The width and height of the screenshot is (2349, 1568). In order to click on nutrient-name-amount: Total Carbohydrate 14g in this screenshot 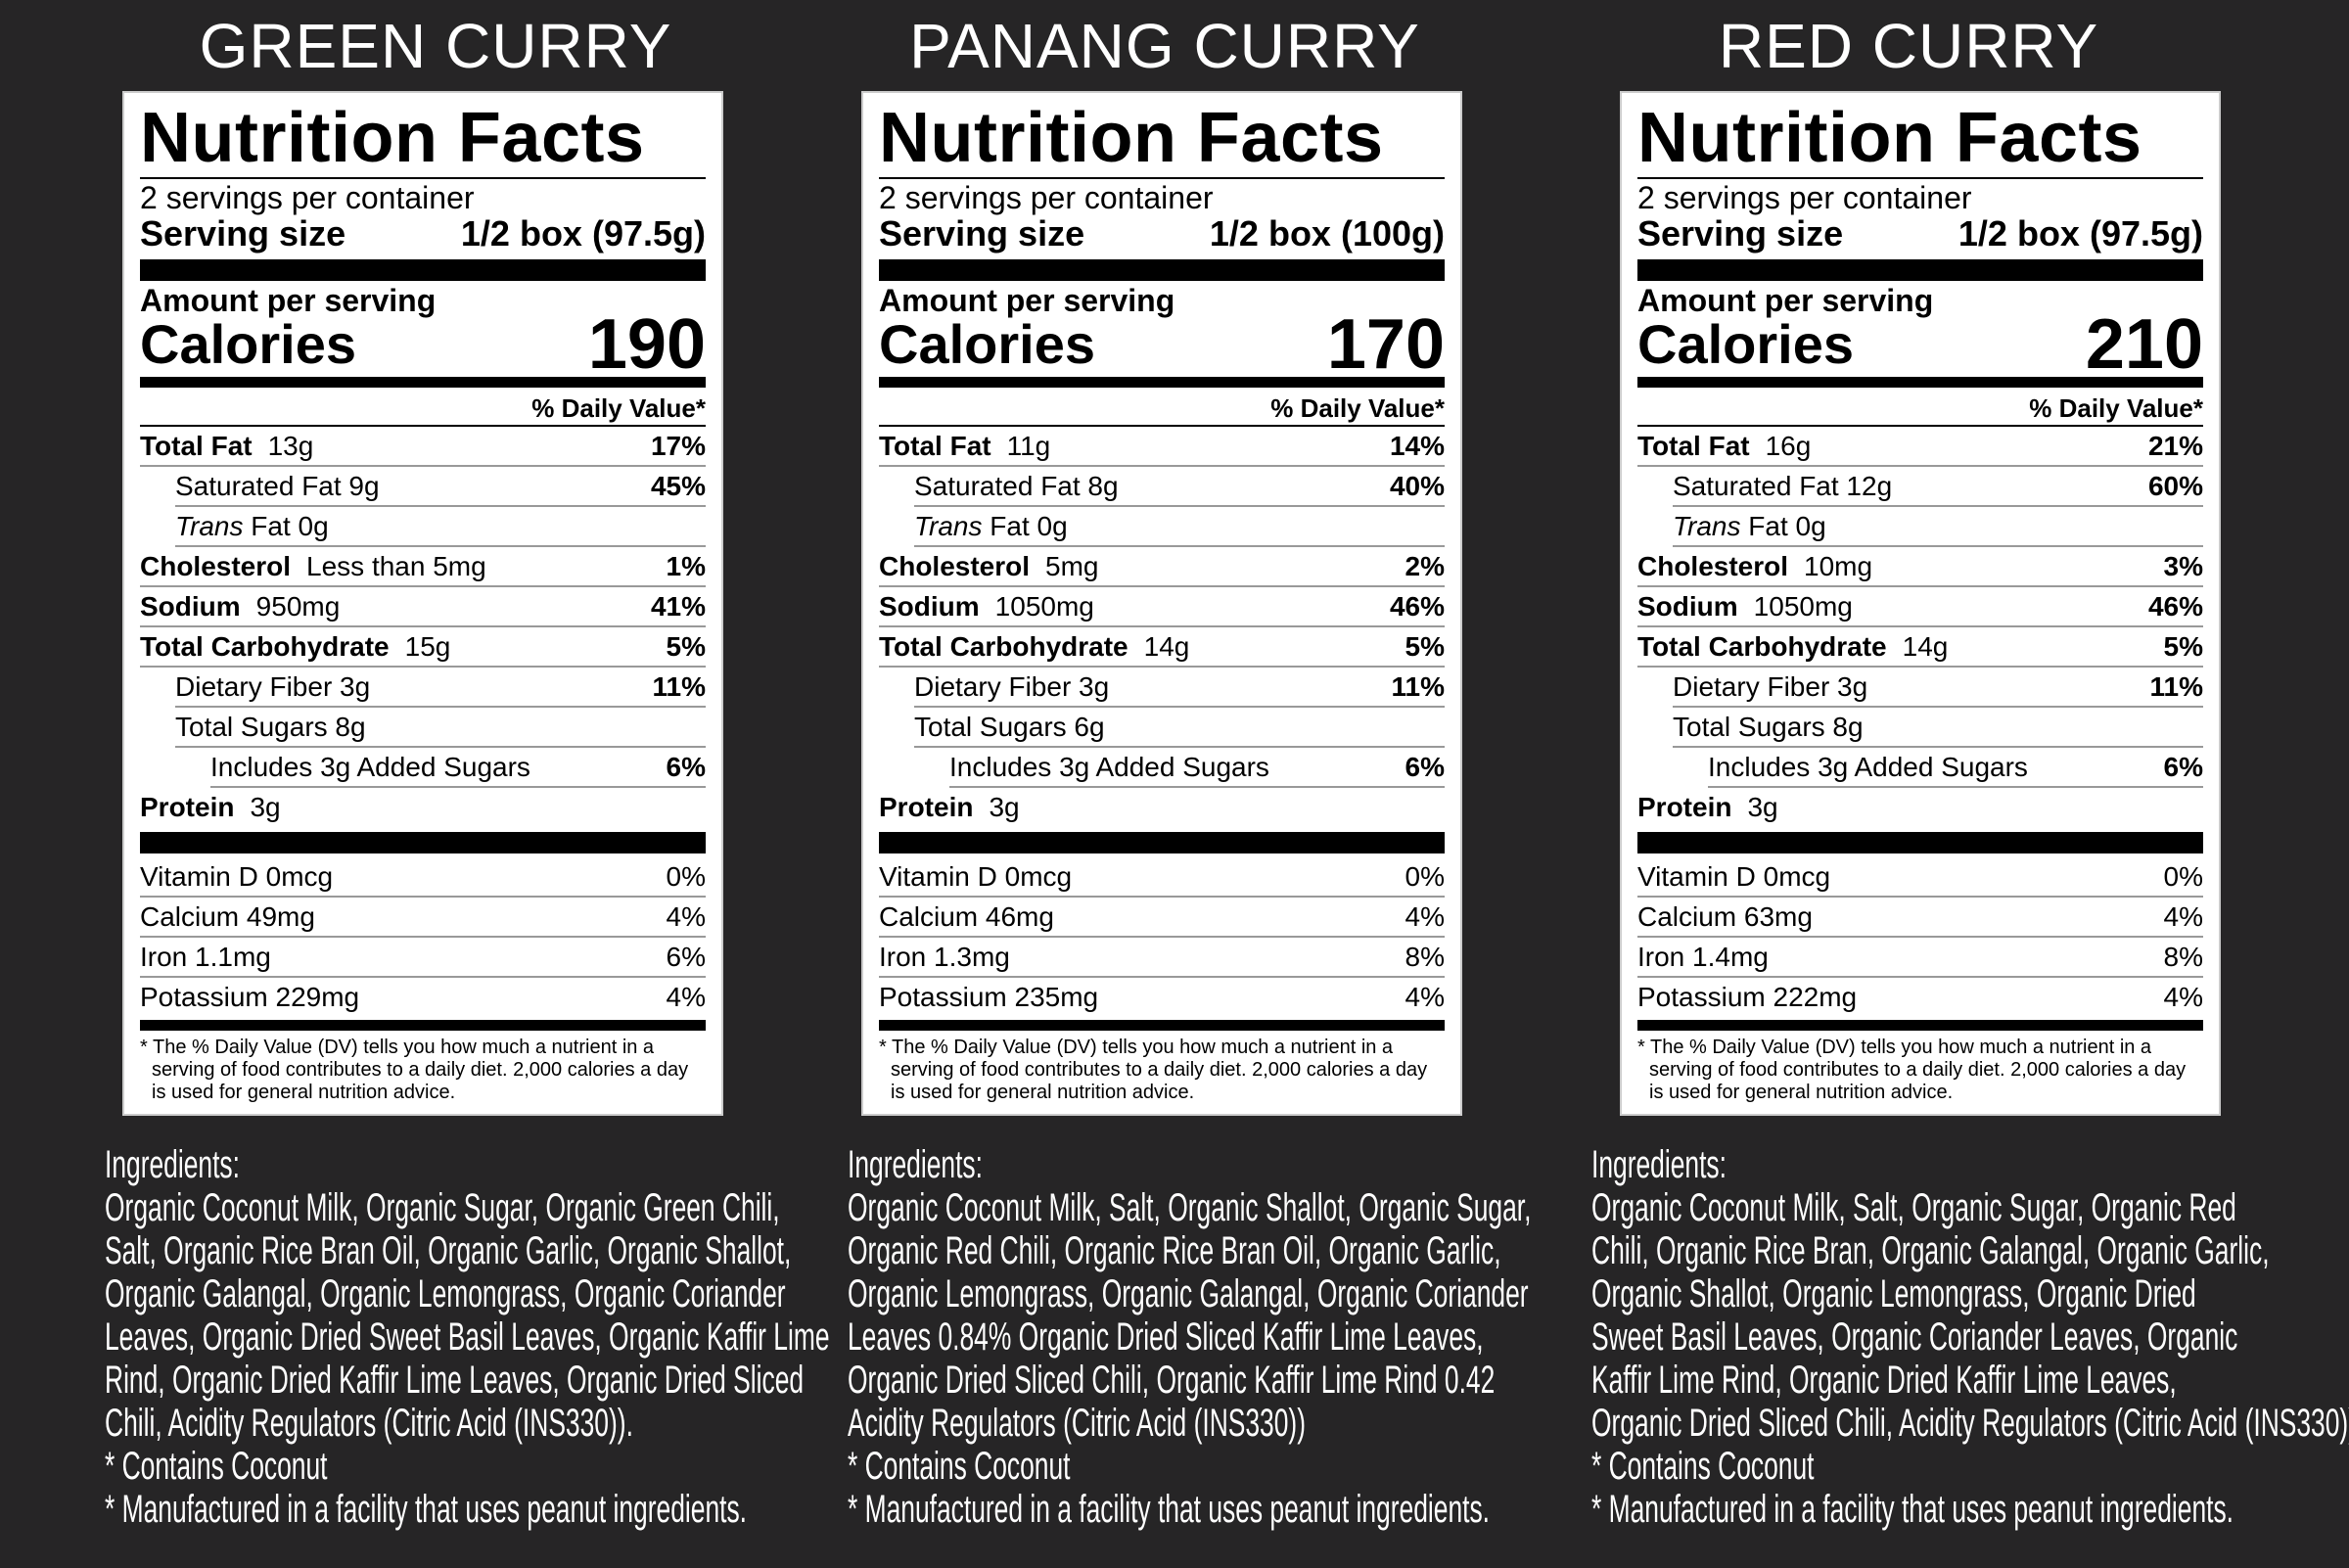, I will do `click(1792, 646)`.